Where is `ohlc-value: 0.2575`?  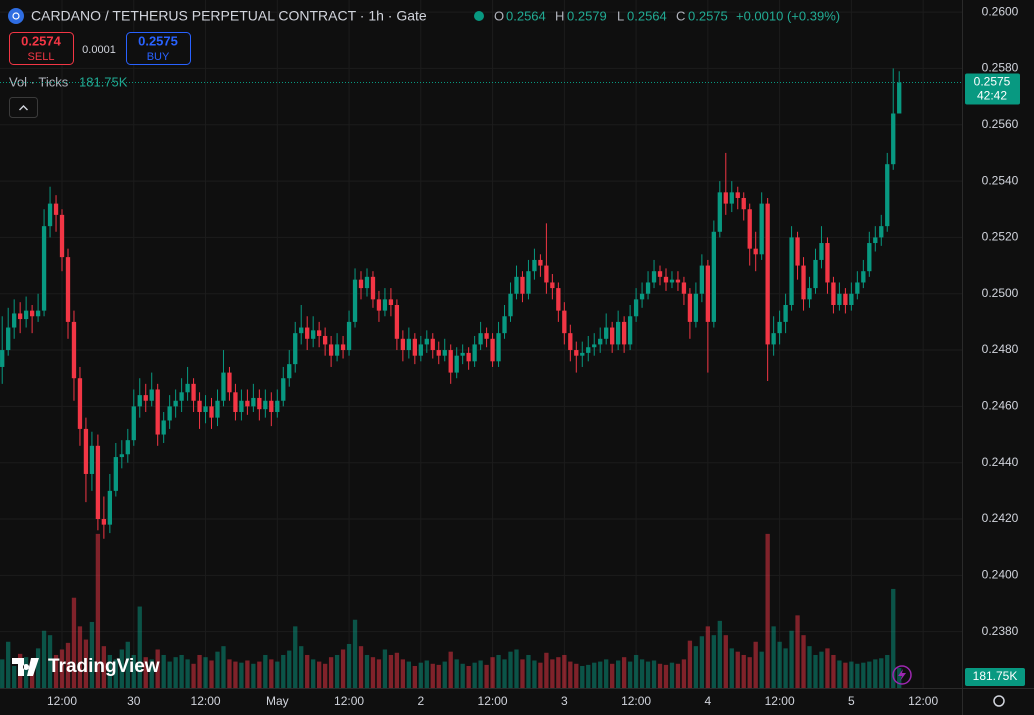
ohlc-value: 0.2575 is located at coordinates (708, 15).